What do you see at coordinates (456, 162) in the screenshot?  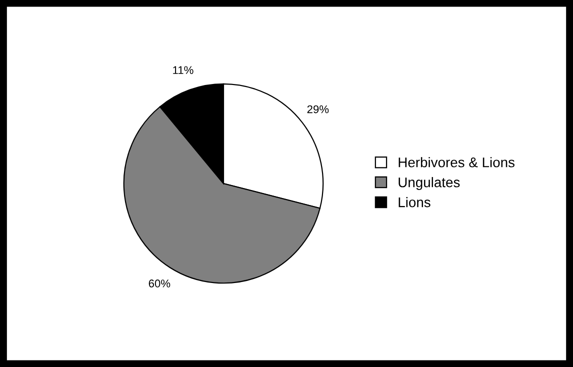 I see `legend-label: Herbivores & Lions` at bounding box center [456, 162].